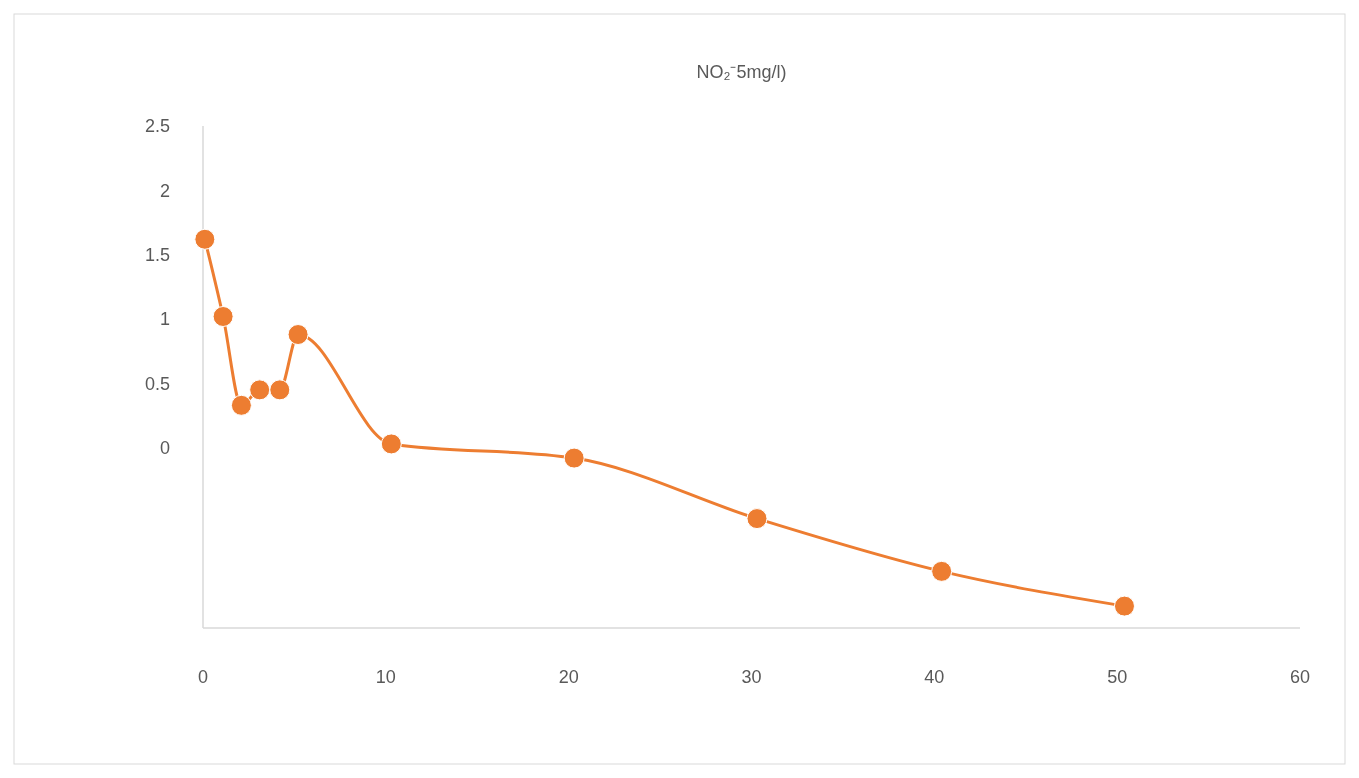 The width and height of the screenshot is (1359, 778). What do you see at coordinates (1300, 677) in the screenshot?
I see `x-tick-label: 60` at bounding box center [1300, 677].